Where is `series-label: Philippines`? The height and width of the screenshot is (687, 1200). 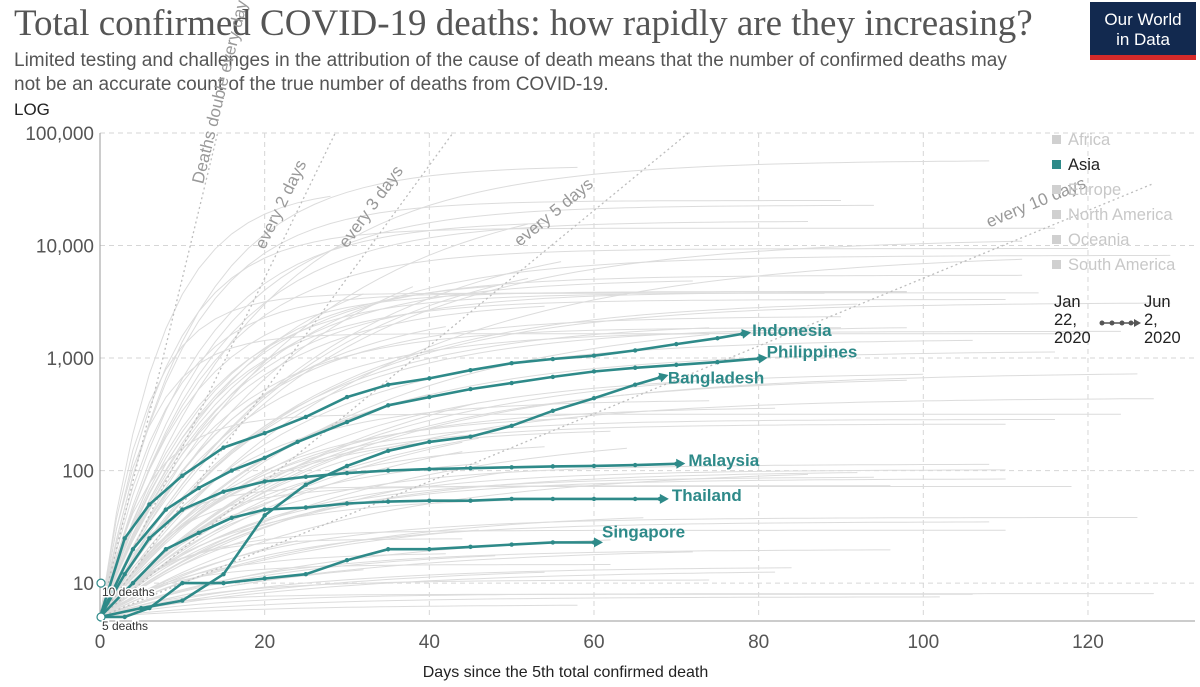 series-label: Philippines is located at coordinates (812, 352).